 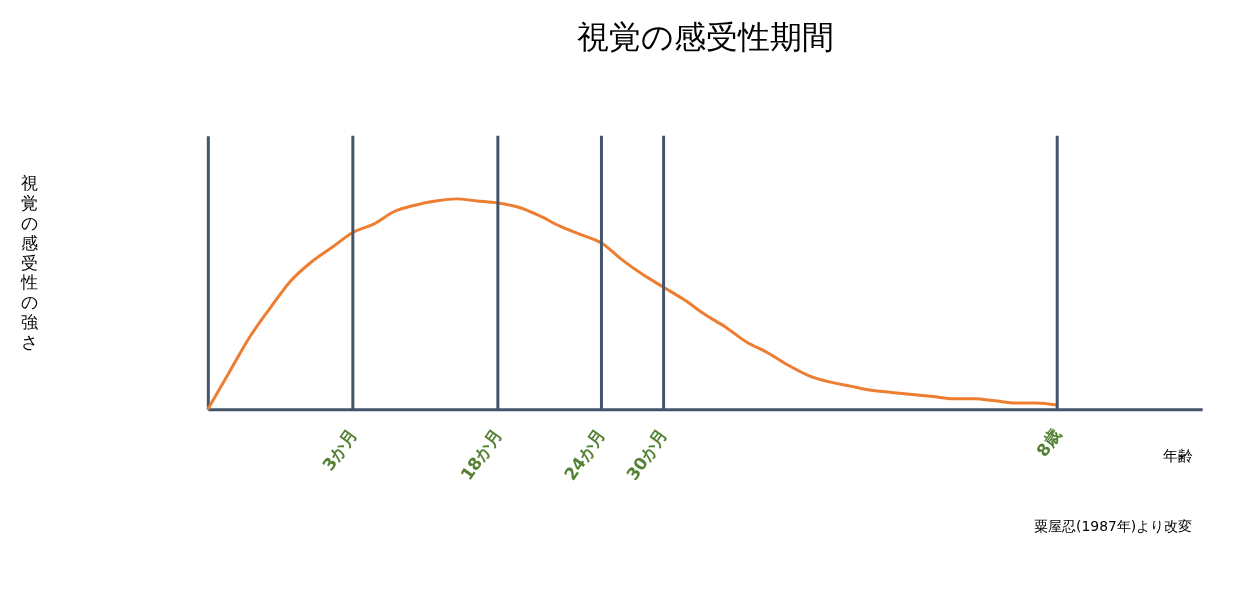 What do you see at coordinates (705, 36) in the screenshot?
I see `chart-title: 視覚の感受性期間` at bounding box center [705, 36].